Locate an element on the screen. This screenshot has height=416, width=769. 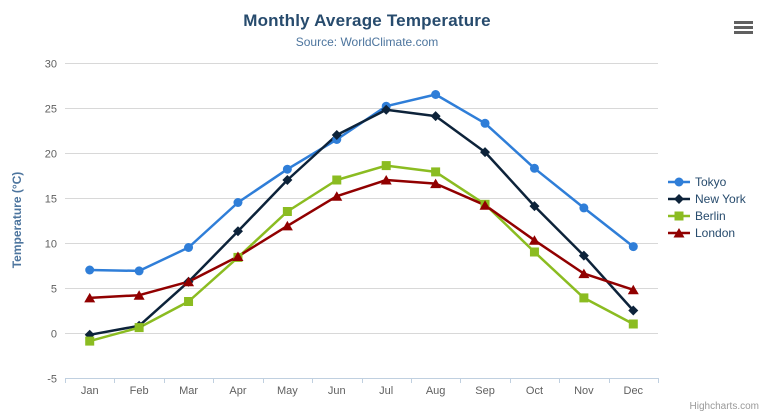
legend-marker-diamond-icon is located at coordinates (679, 198).